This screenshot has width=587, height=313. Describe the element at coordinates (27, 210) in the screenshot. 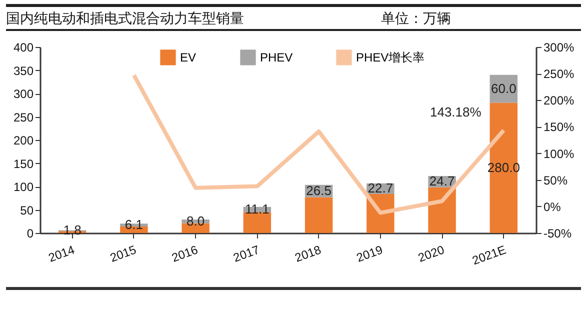

I see `y-tick-label: 50` at that location.